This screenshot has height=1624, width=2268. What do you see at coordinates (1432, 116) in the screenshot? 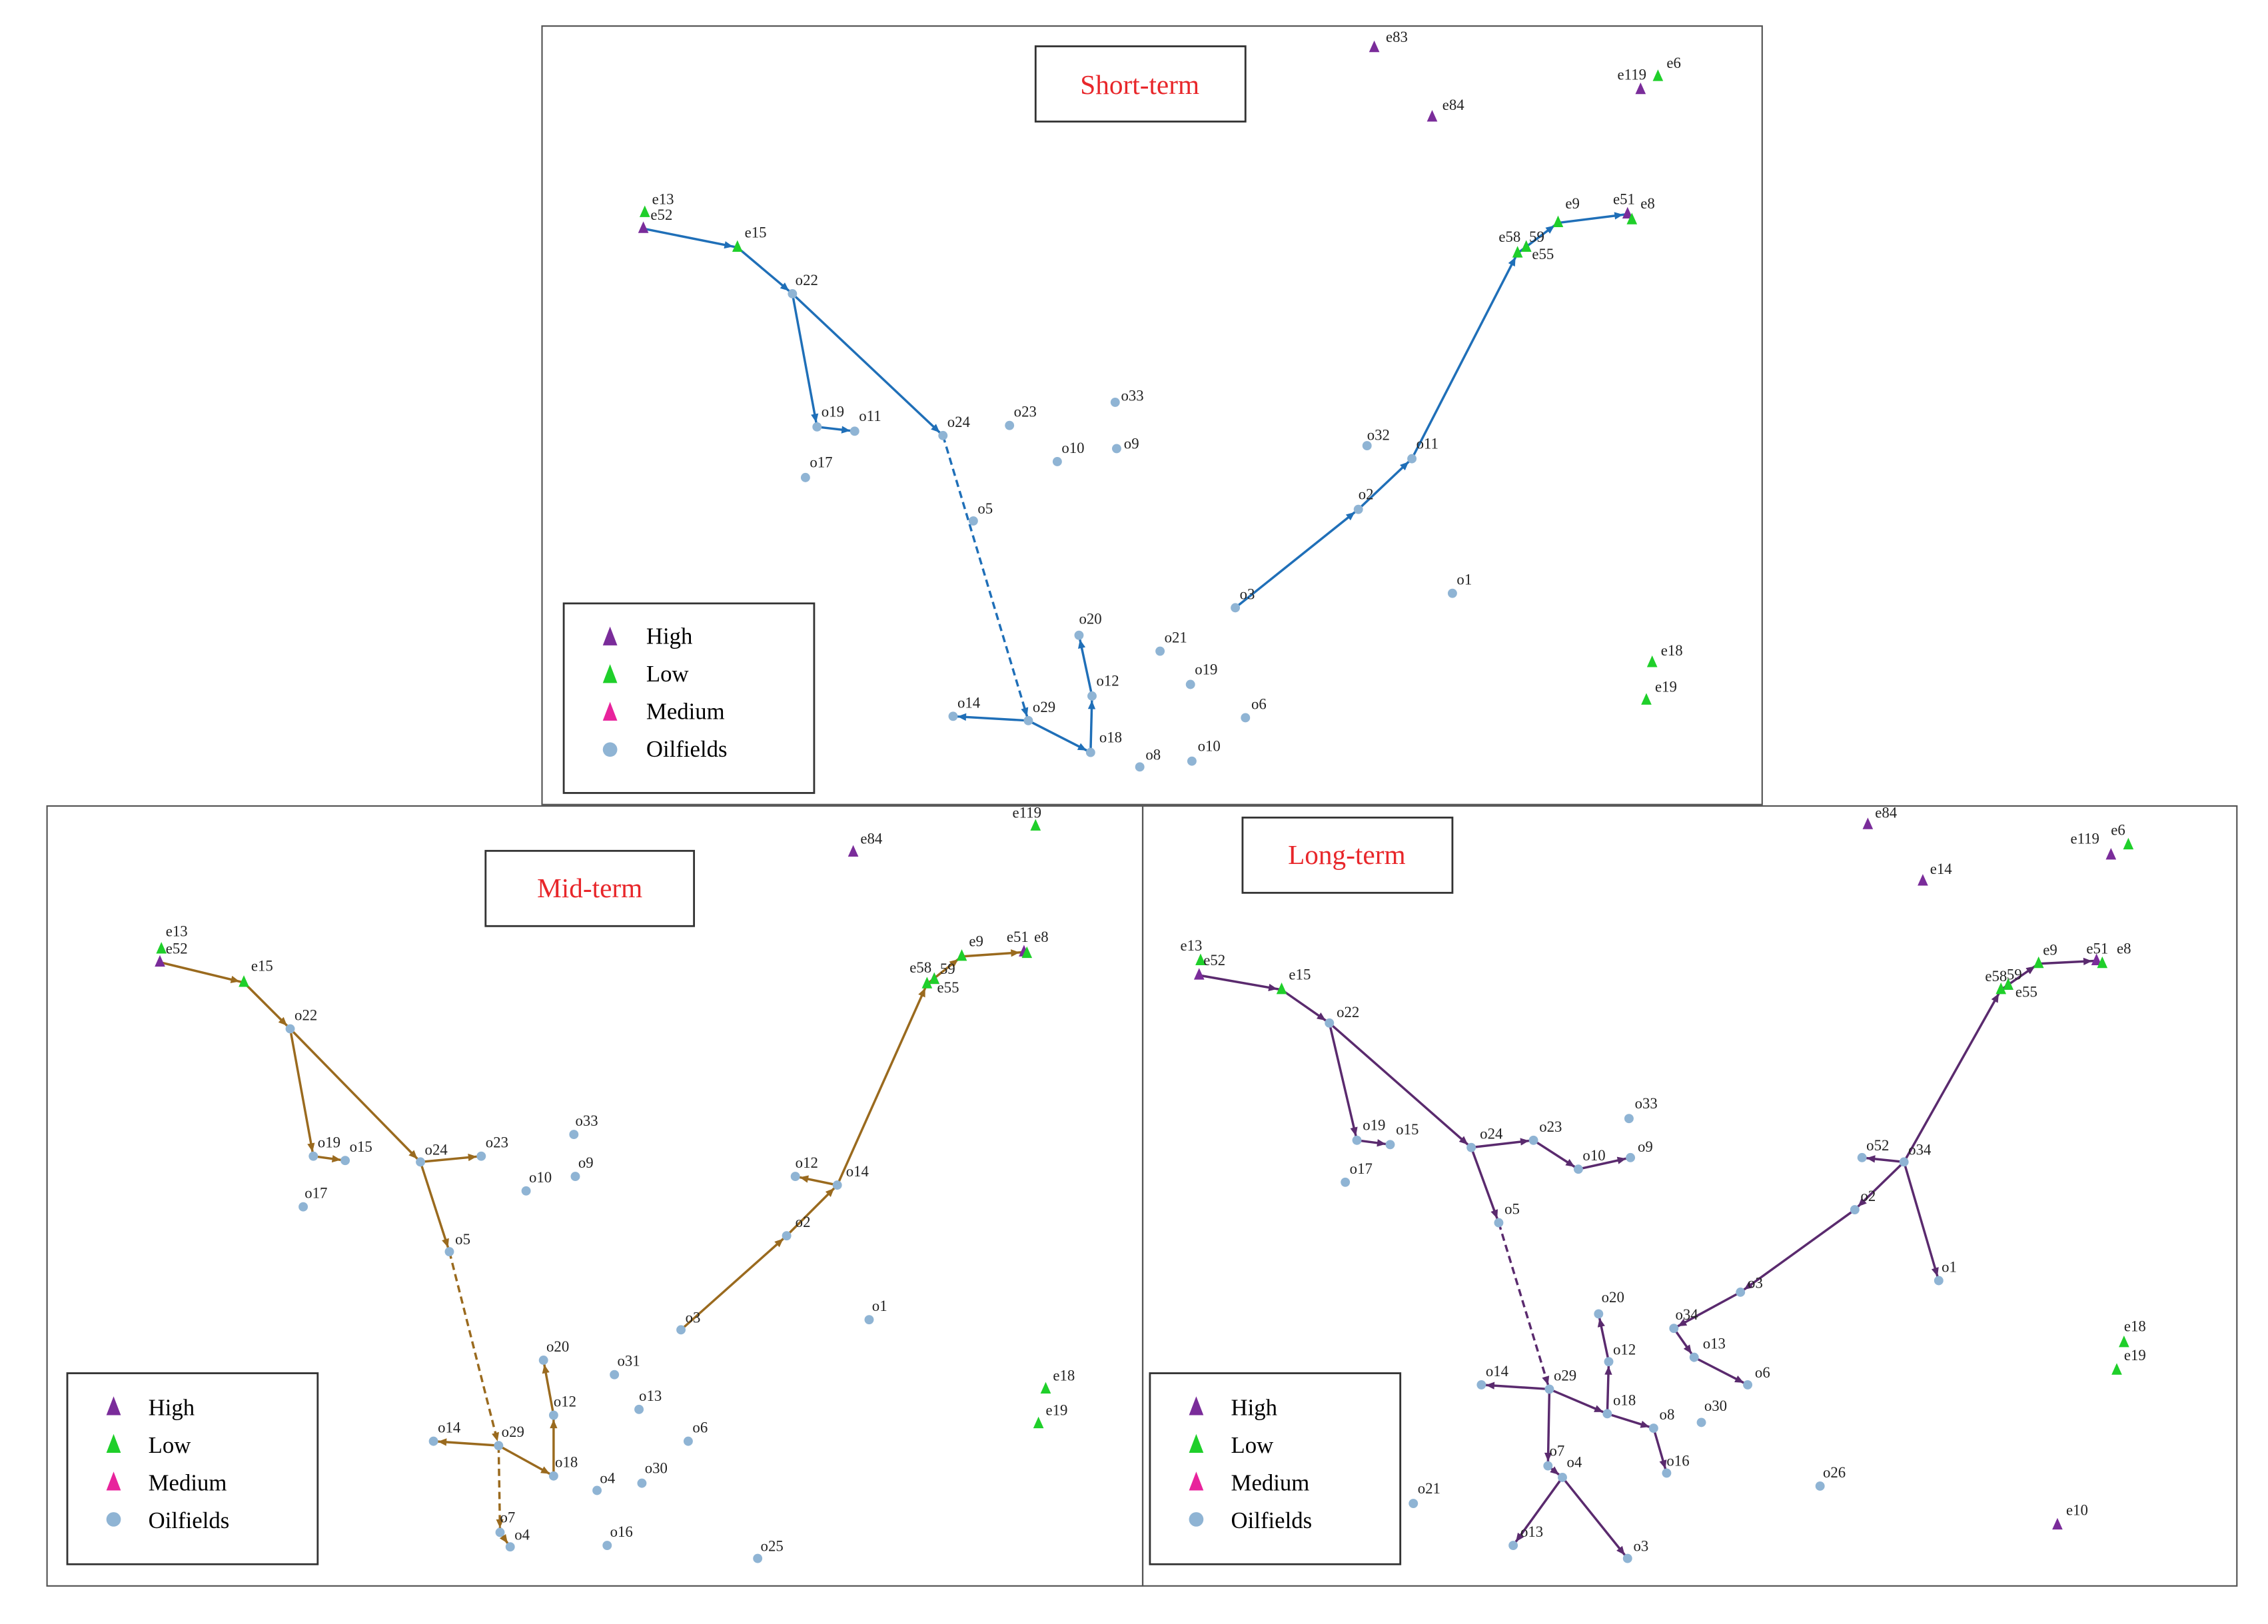
I see `node-marker-e84` at bounding box center [1432, 116].